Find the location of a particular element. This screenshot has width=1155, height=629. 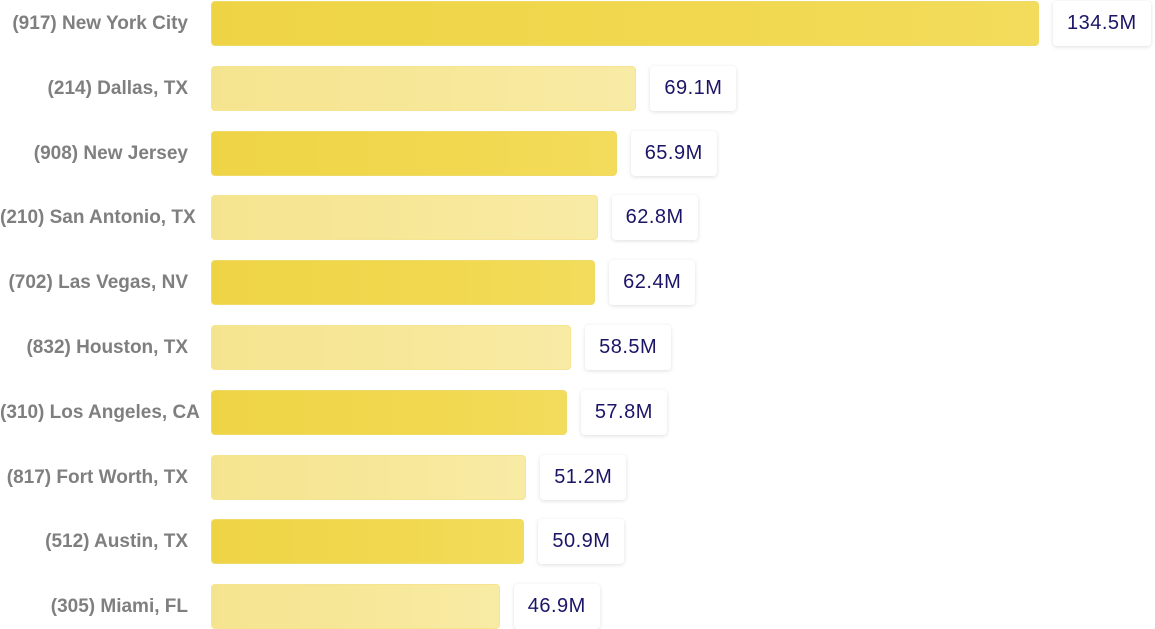

value-label: 62.4M is located at coordinates (652, 283).